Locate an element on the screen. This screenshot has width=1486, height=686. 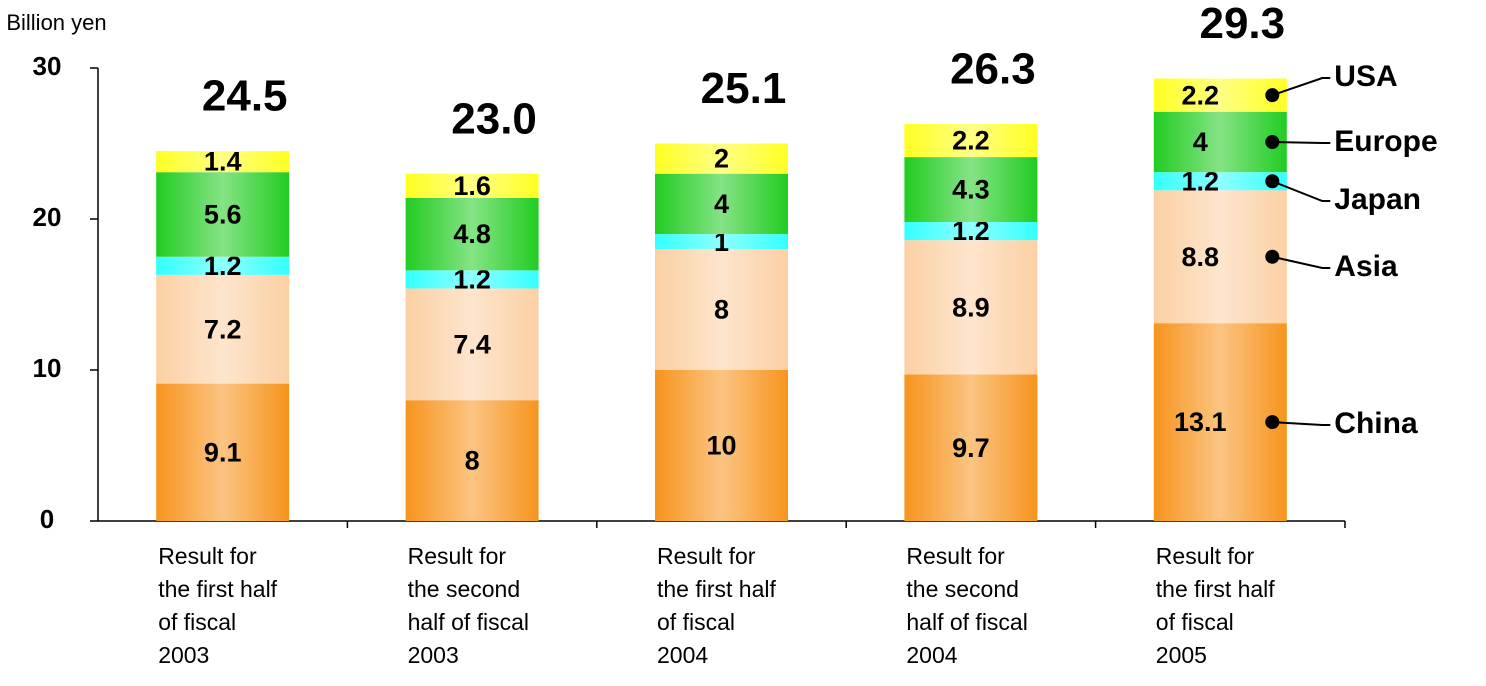
x-tick-label: Result for the first half of fiscal 2004 is located at coordinates (716, 605).